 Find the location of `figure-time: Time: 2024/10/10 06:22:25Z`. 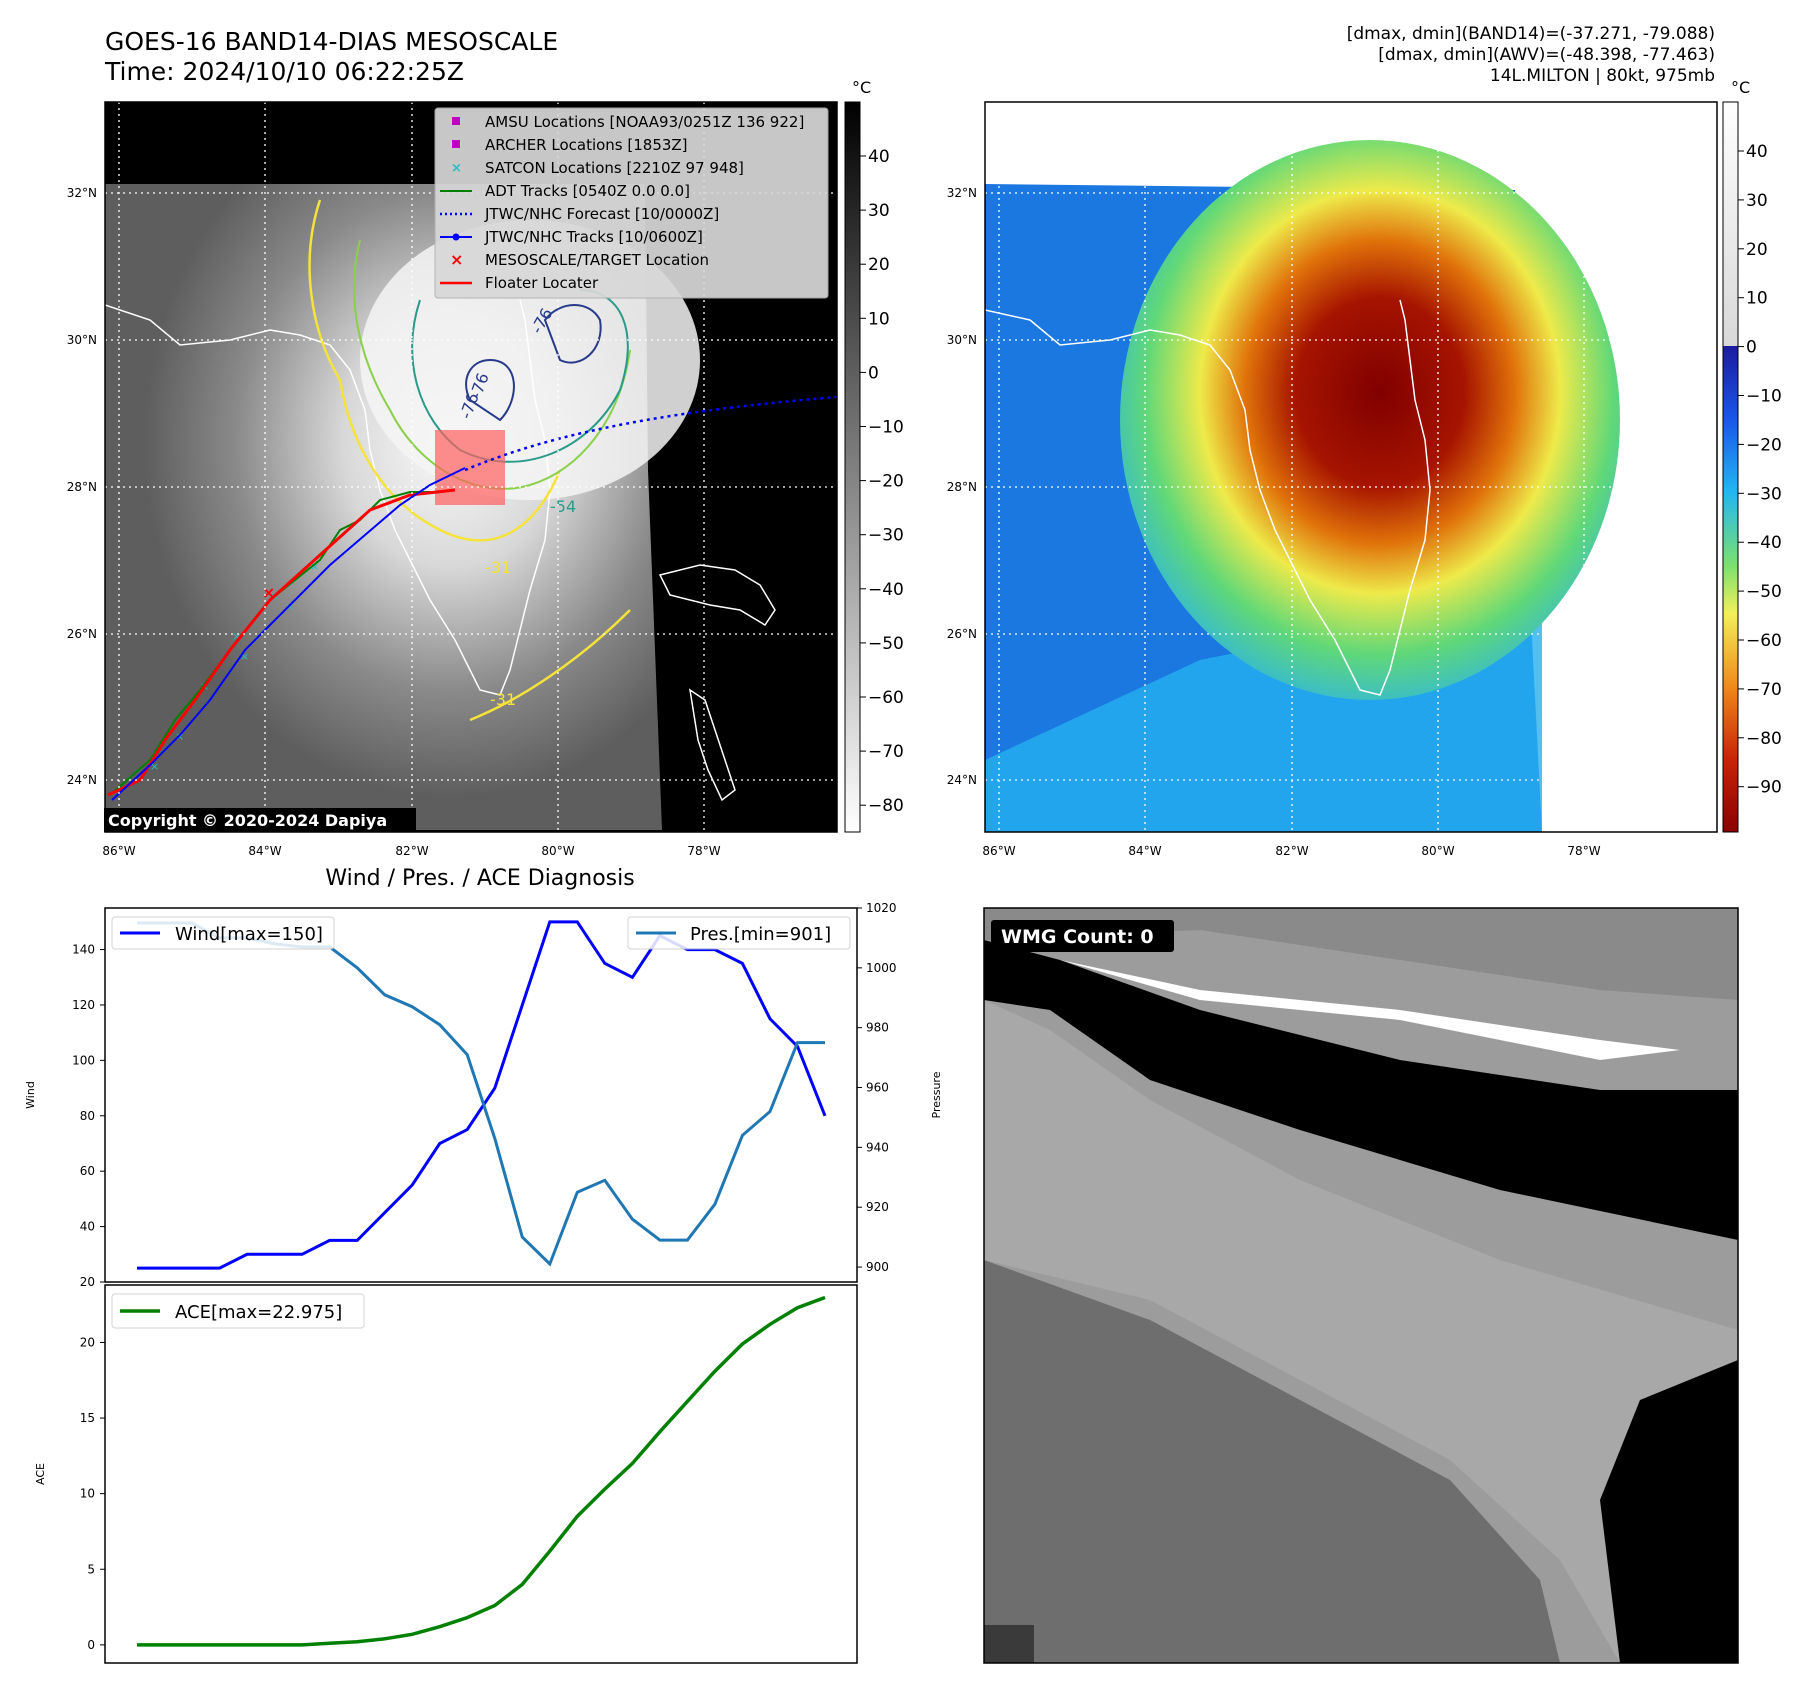

figure-time: Time: 2024/10/10 06:22:25Z is located at coordinates (284, 71).